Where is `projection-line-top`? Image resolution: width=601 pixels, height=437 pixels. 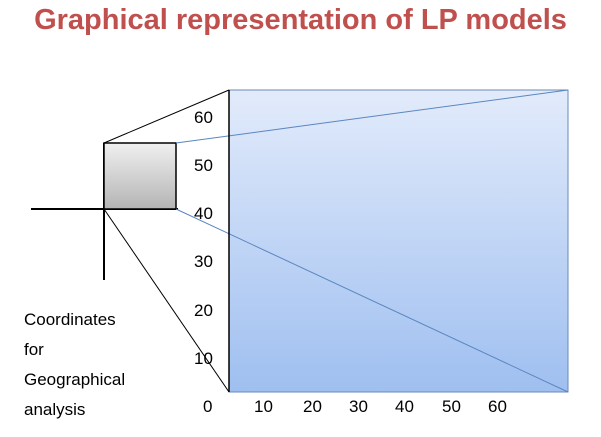 projection-line-top is located at coordinates (372, 116).